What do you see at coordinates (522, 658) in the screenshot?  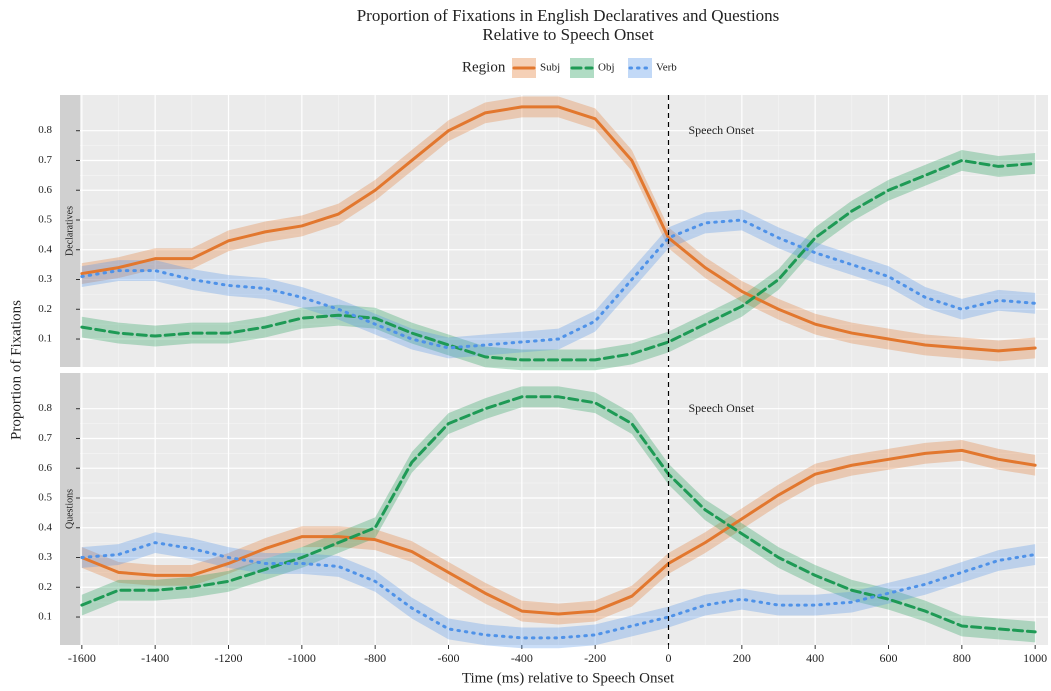 I see `x-tick-label: -400` at bounding box center [522, 658].